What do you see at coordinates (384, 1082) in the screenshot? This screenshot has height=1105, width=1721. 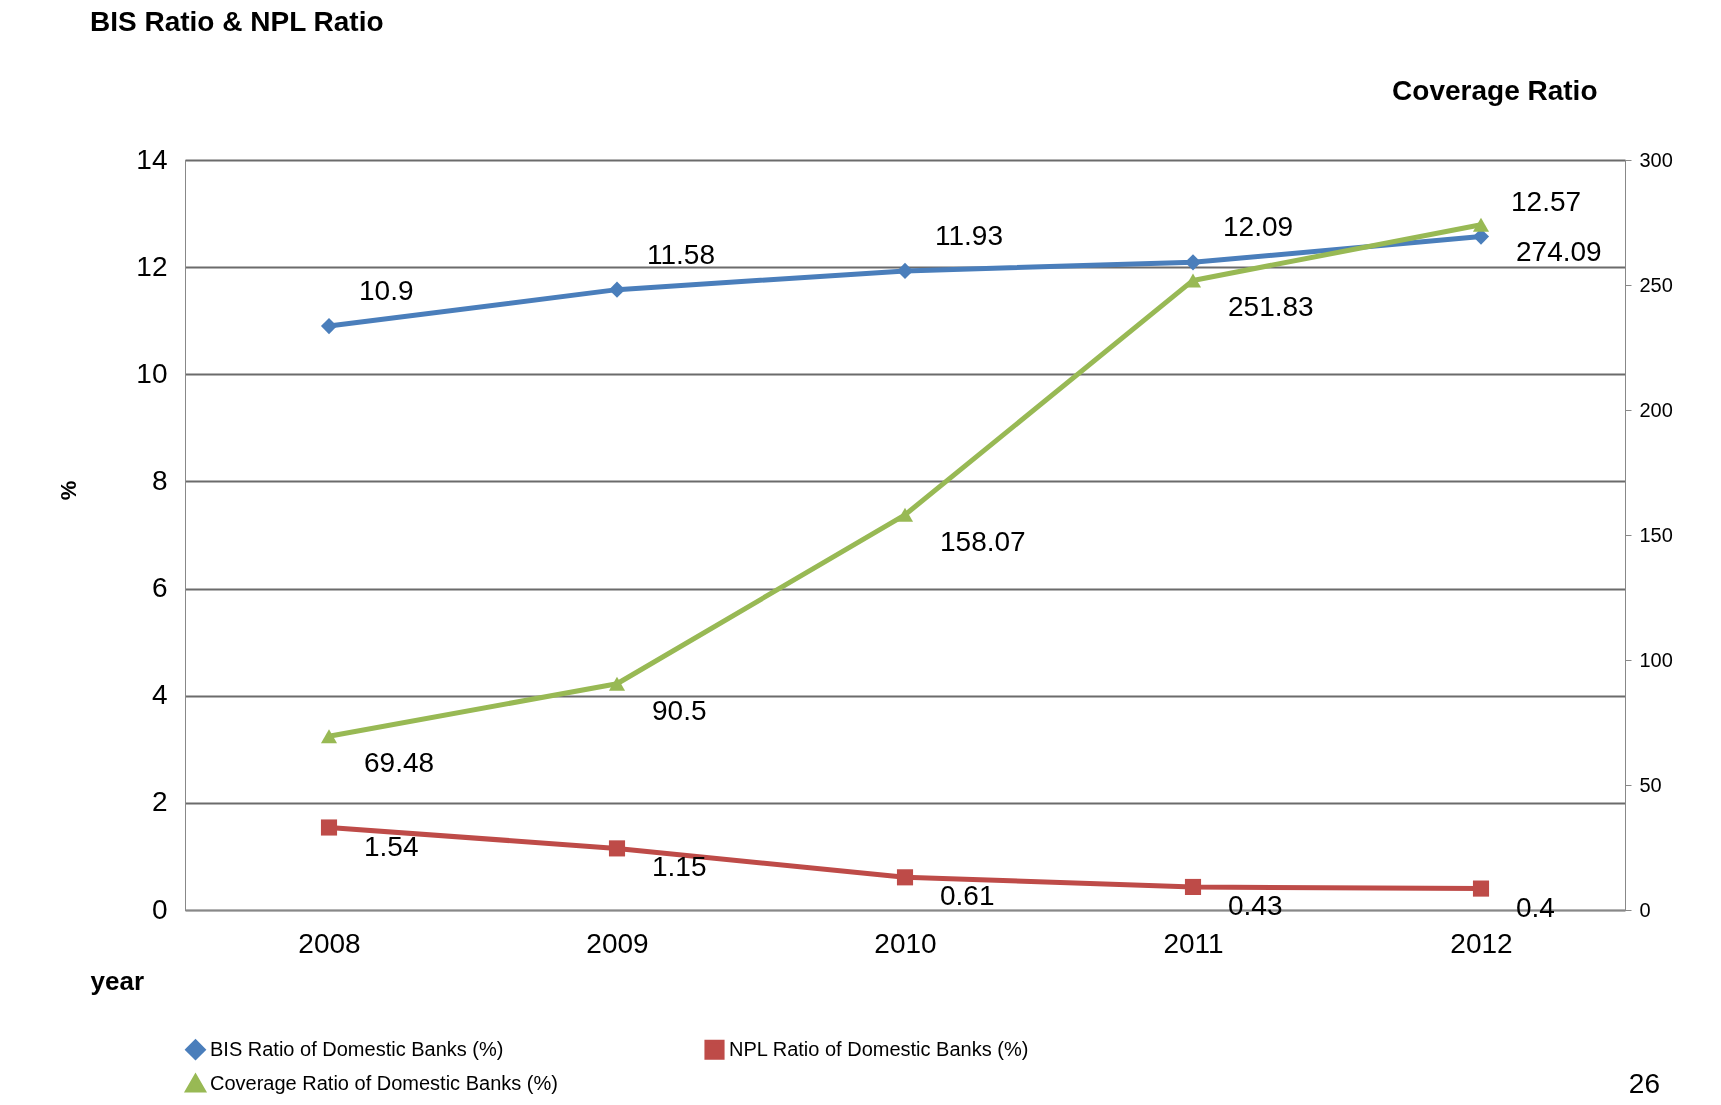 I see `legend-label: Coverage Ratio of Domestic Banks (%)` at bounding box center [384, 1082].